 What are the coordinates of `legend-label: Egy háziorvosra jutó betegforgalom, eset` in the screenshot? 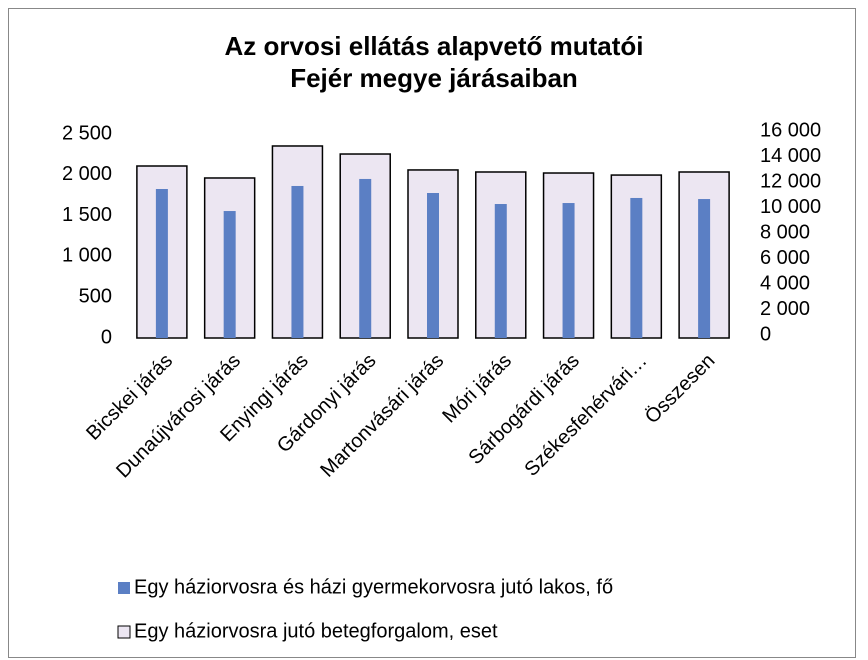 It's located at (316, 631).